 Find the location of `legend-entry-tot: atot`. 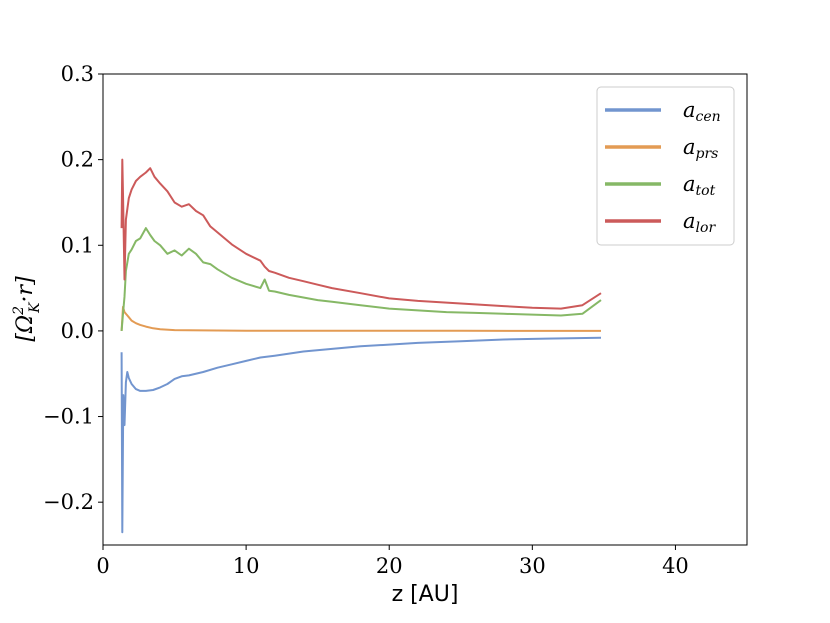

legend-entry-tot: atot is located at coordinates (699, 185).